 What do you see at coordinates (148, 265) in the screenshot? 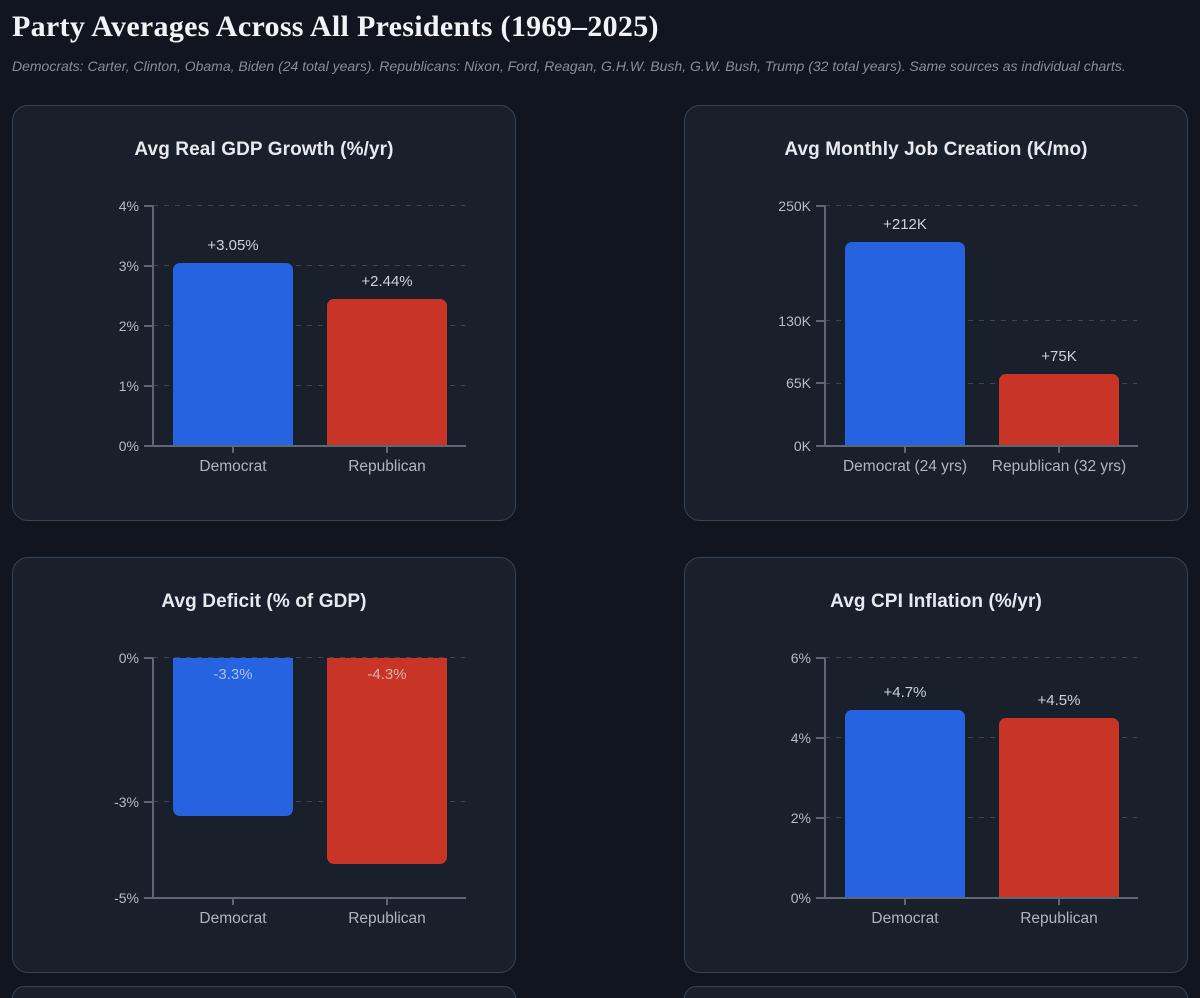
I see `y-tick-mark-3%` at bounding box center [148, 265].